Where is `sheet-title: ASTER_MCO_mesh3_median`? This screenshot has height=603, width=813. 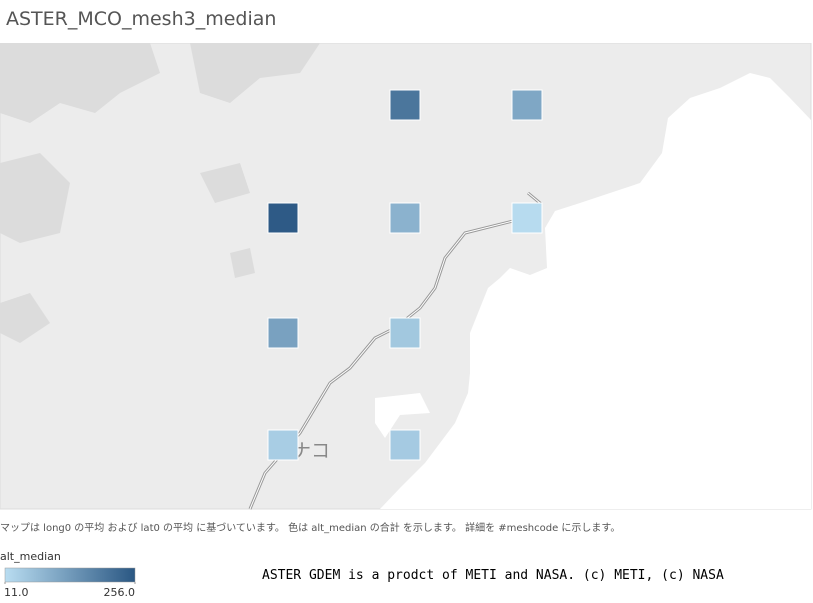 sheet-title: ASTER_MCO_mesh3_median is located at coordinates (141, 19).